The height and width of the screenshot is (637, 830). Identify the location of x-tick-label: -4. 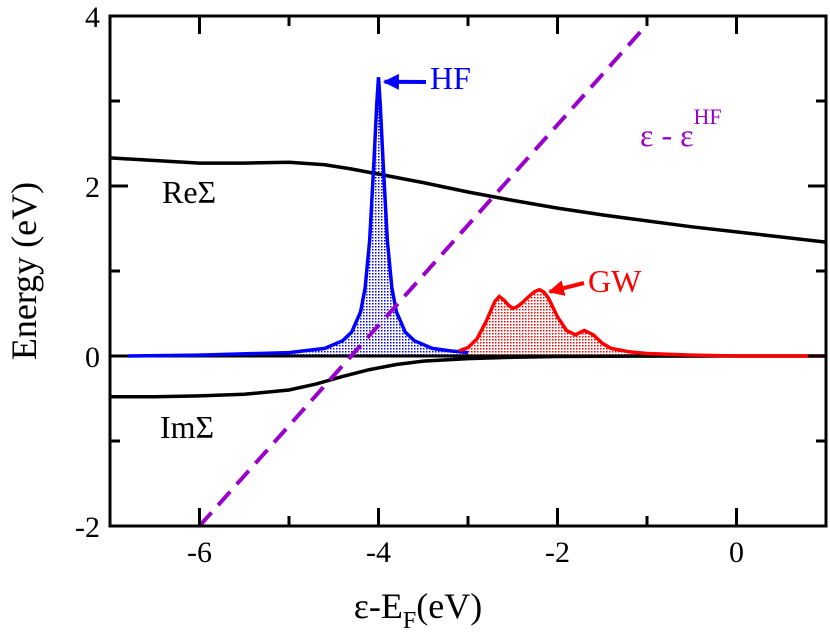
(378, 552).